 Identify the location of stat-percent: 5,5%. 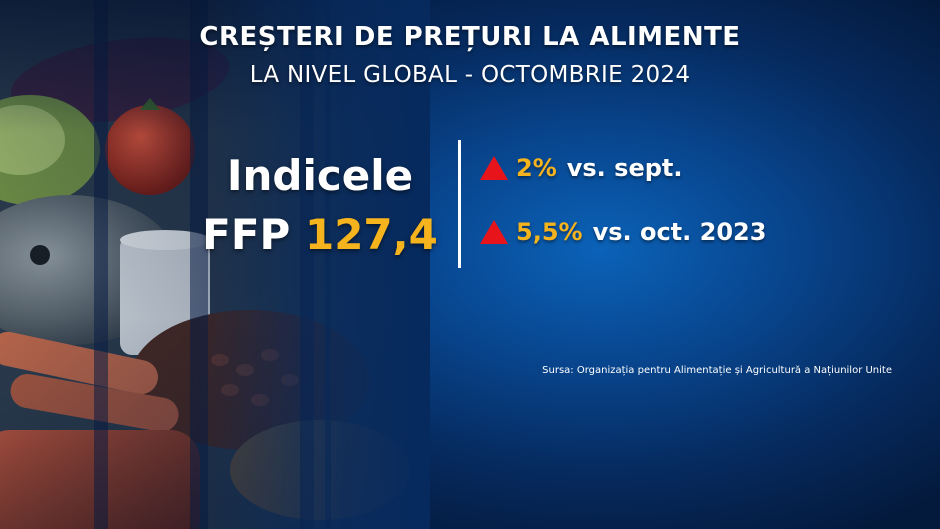
(549, 232).